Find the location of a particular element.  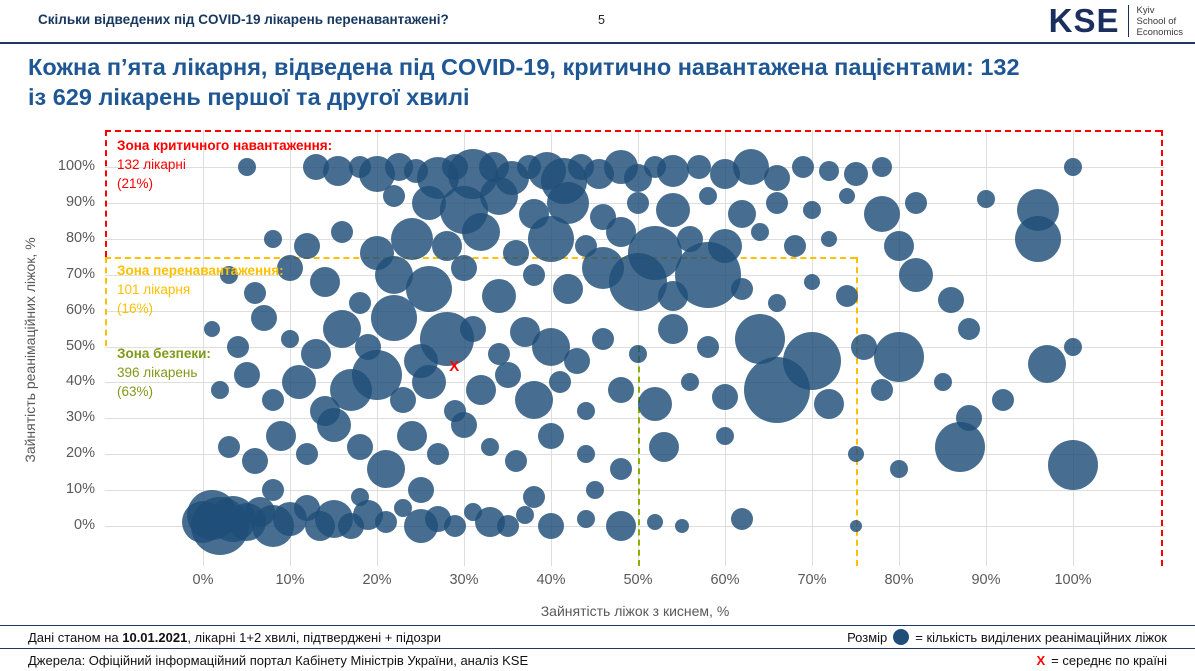

y-tick-label: 0% is located at coordinates (84, 525).